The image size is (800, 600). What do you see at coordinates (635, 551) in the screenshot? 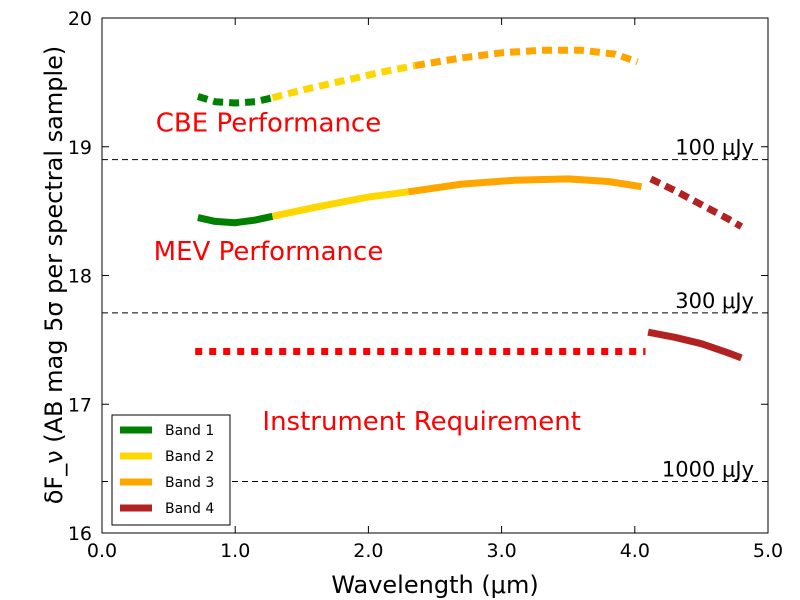
I see `x-tick-label: 4.0` at bounding box center [635, 551].